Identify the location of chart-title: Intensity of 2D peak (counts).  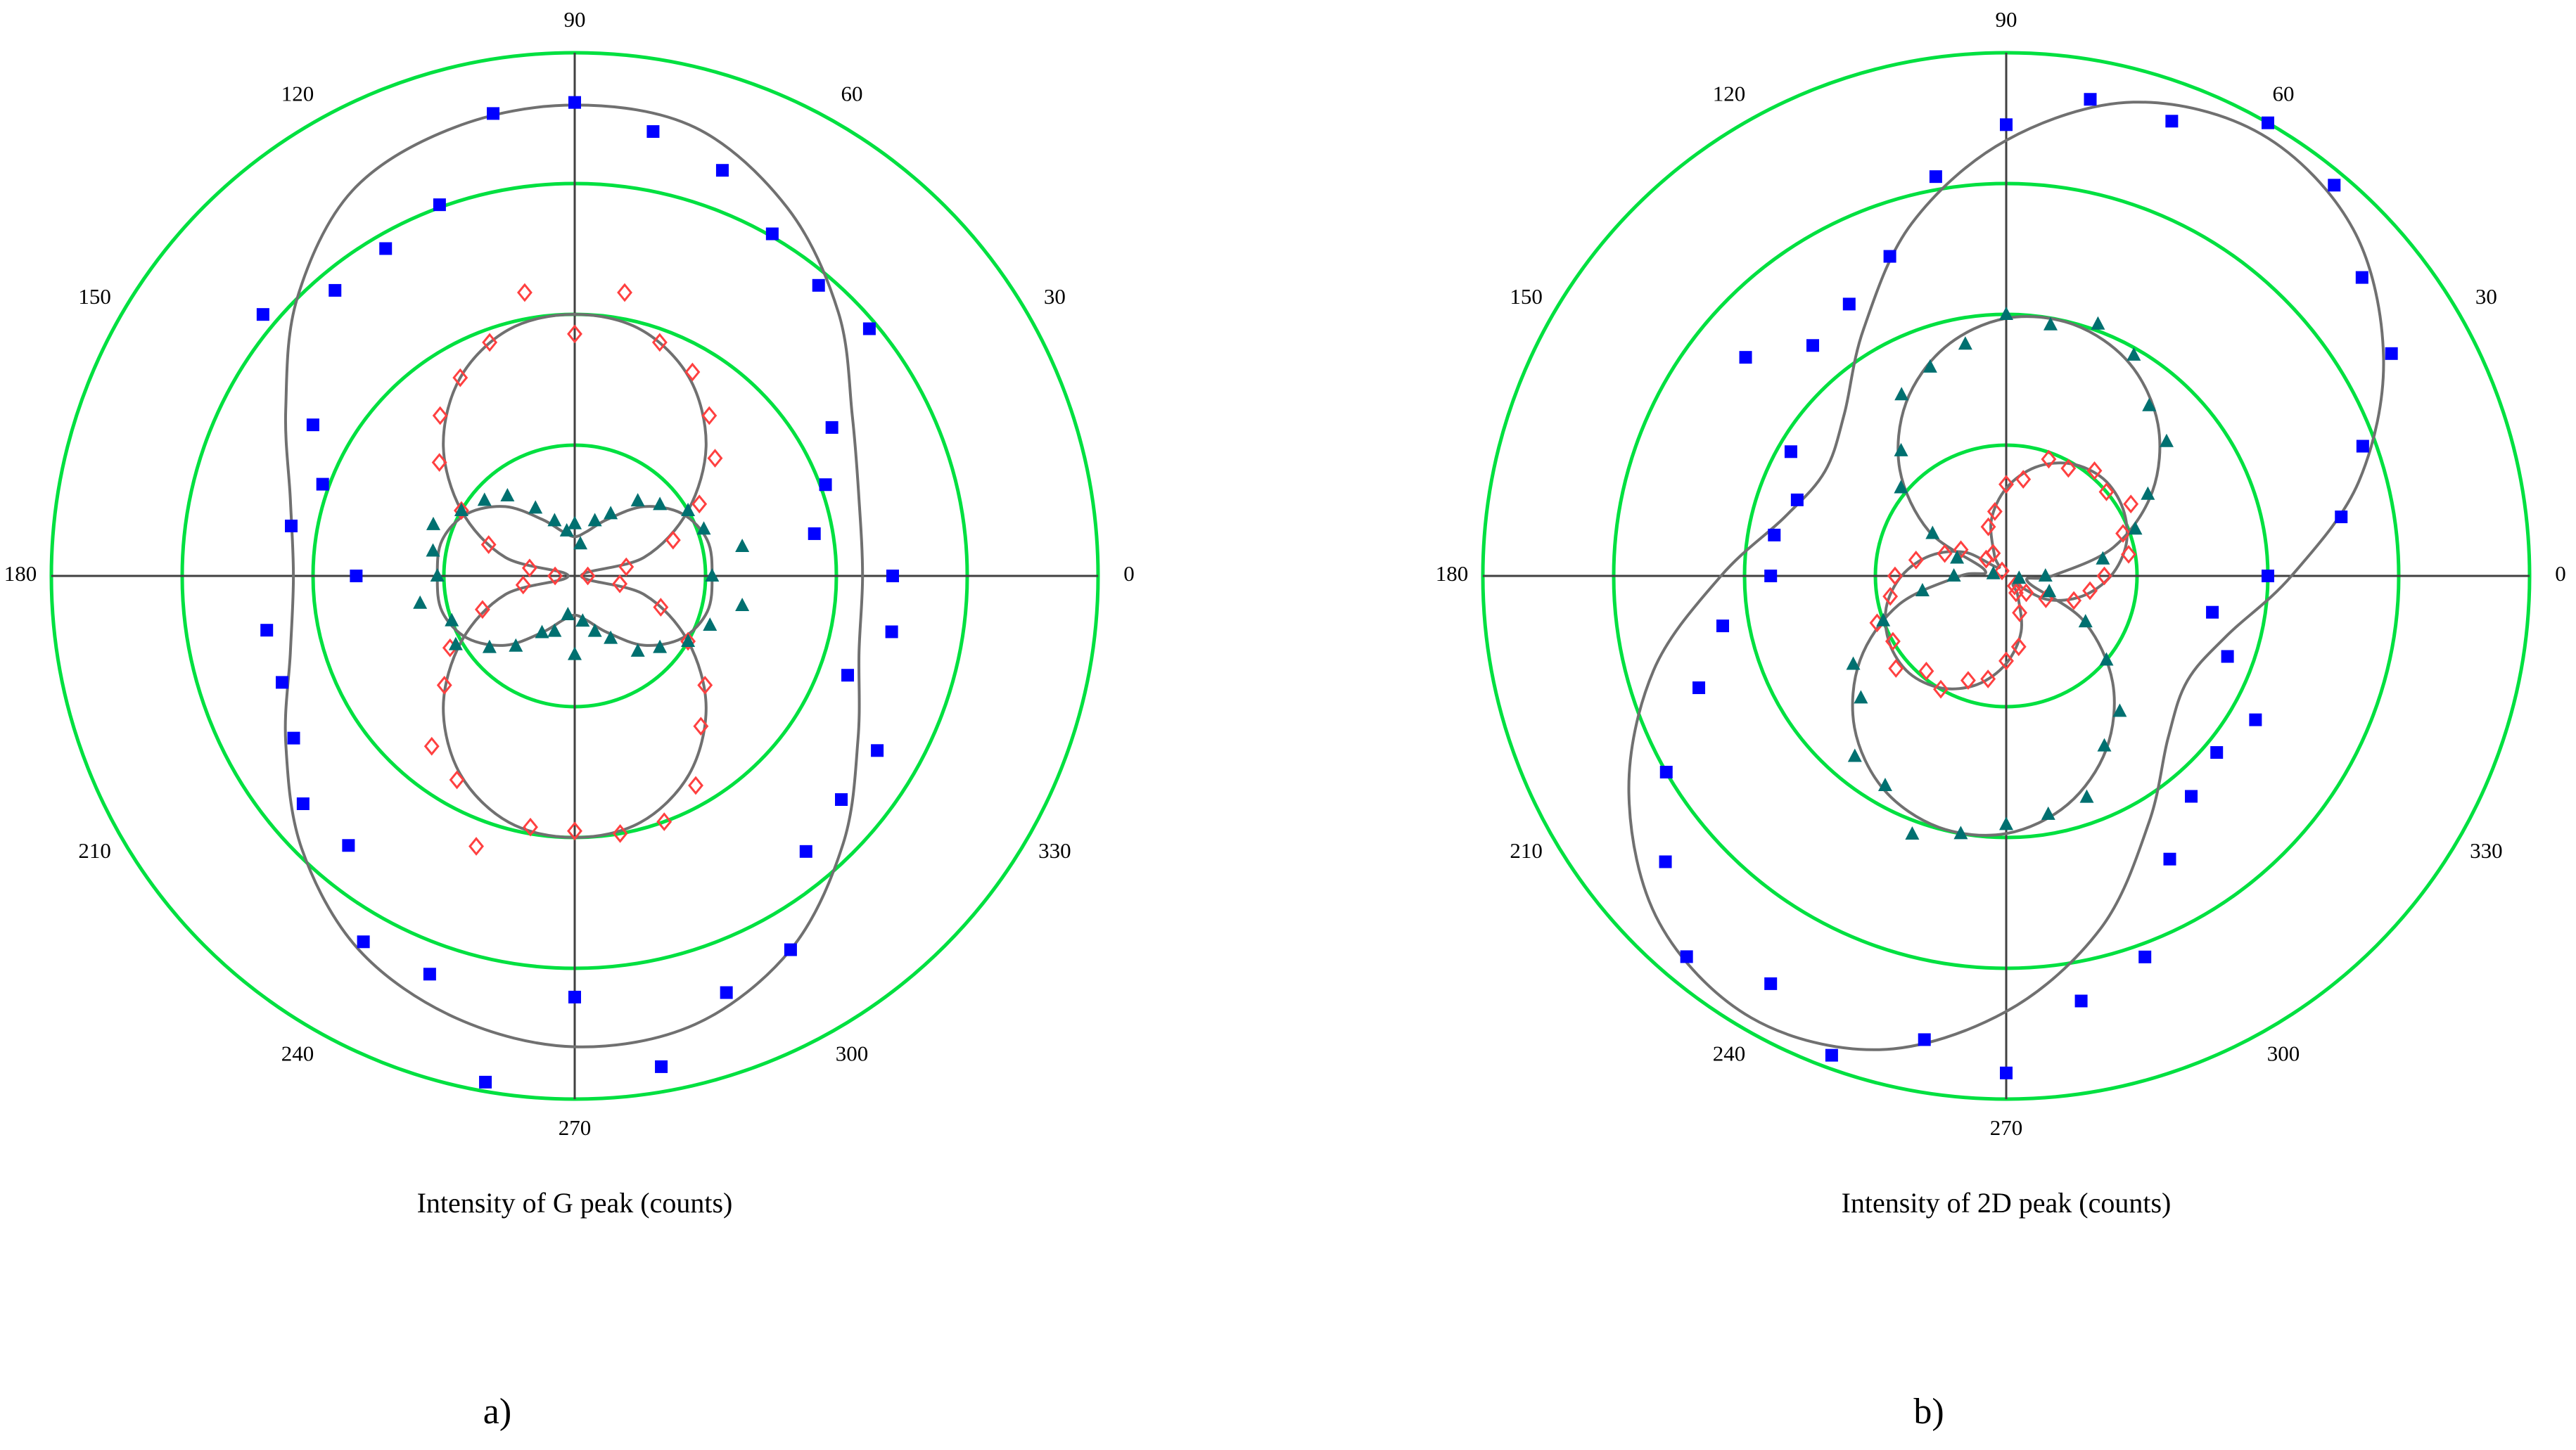
(2007, 1203).